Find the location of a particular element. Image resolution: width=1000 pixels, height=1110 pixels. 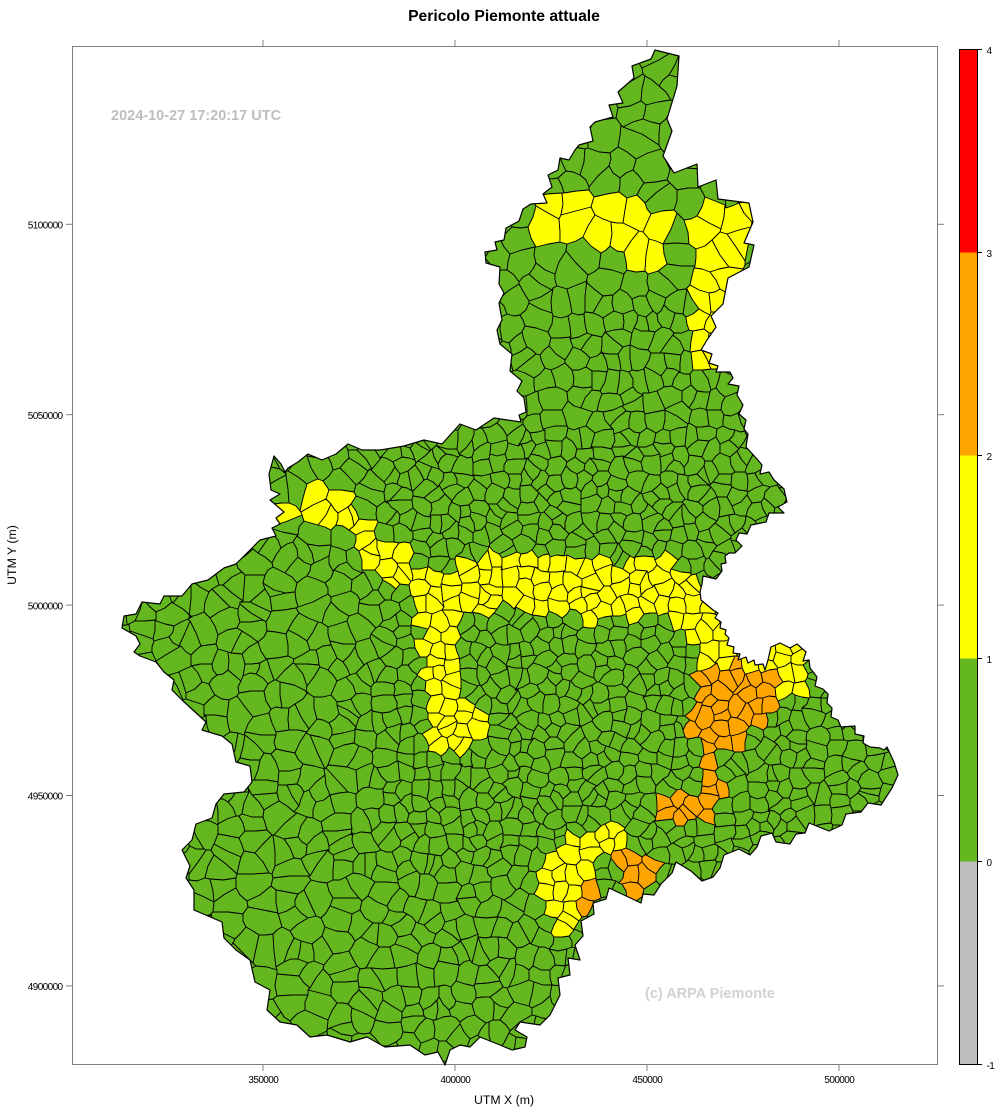

svg-text: 5050000 is located at coordinates (46, 416).